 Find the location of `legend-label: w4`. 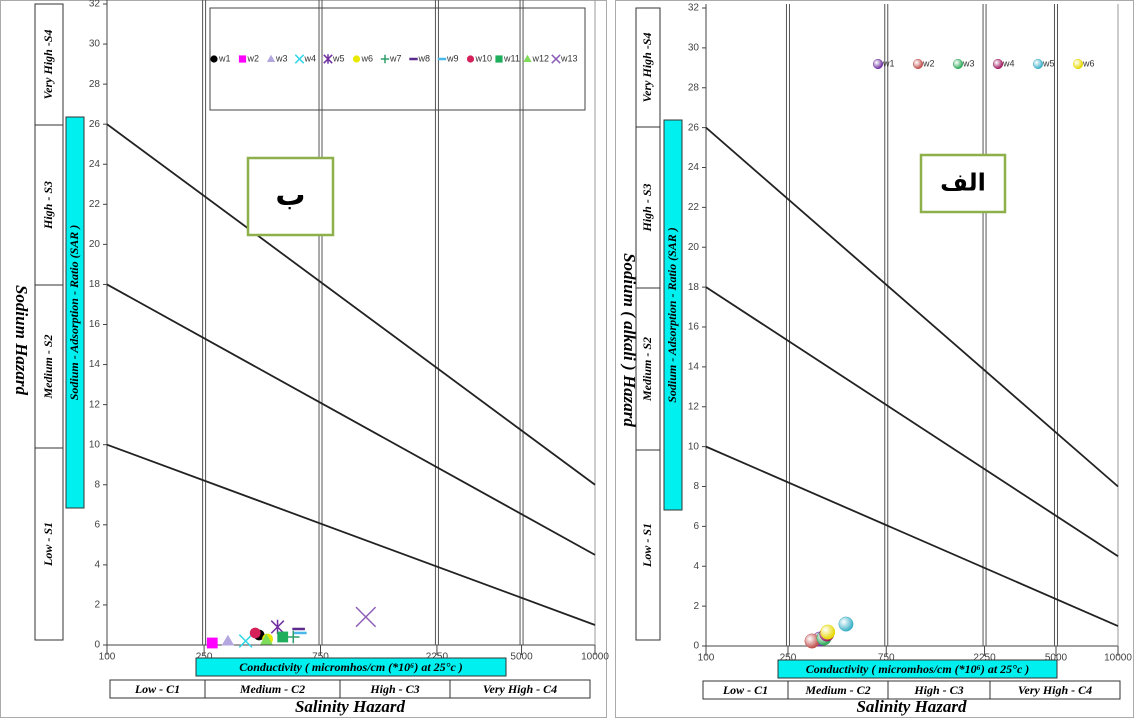

legend-label: w4 is located at coordinates (1008, 63).